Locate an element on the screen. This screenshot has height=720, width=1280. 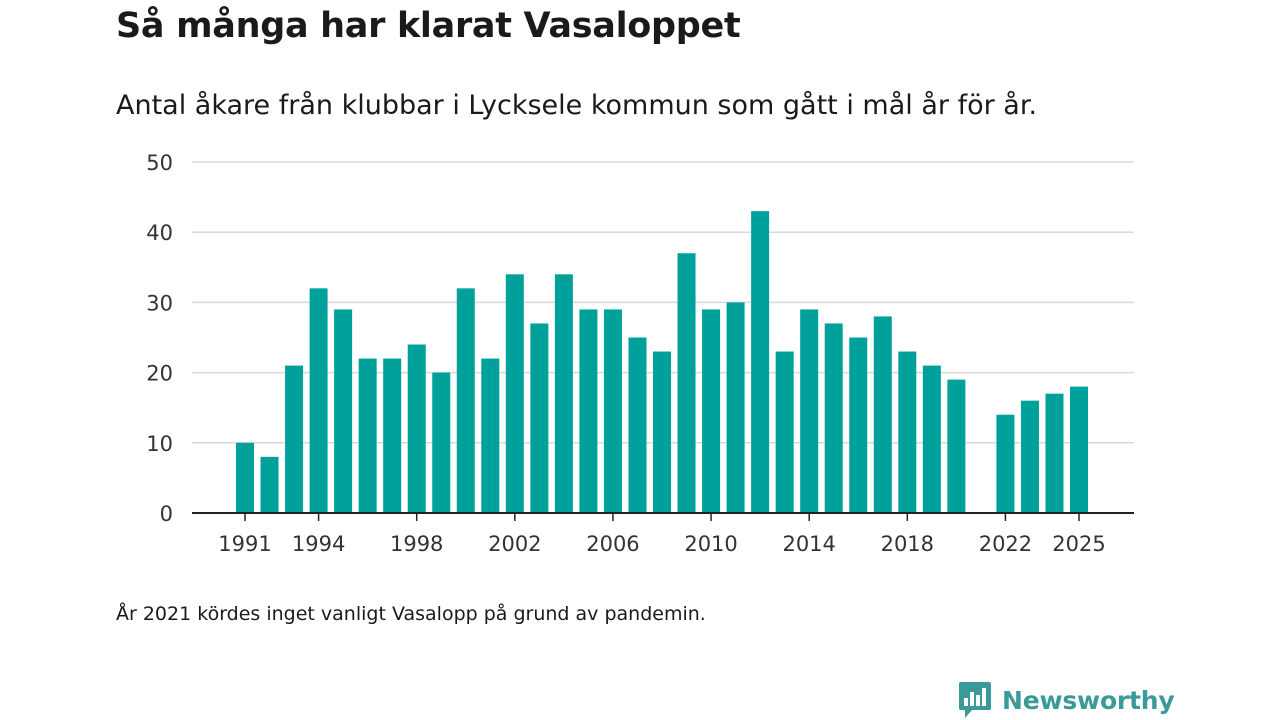
bar-1999 is located at coordinates (441, 442).